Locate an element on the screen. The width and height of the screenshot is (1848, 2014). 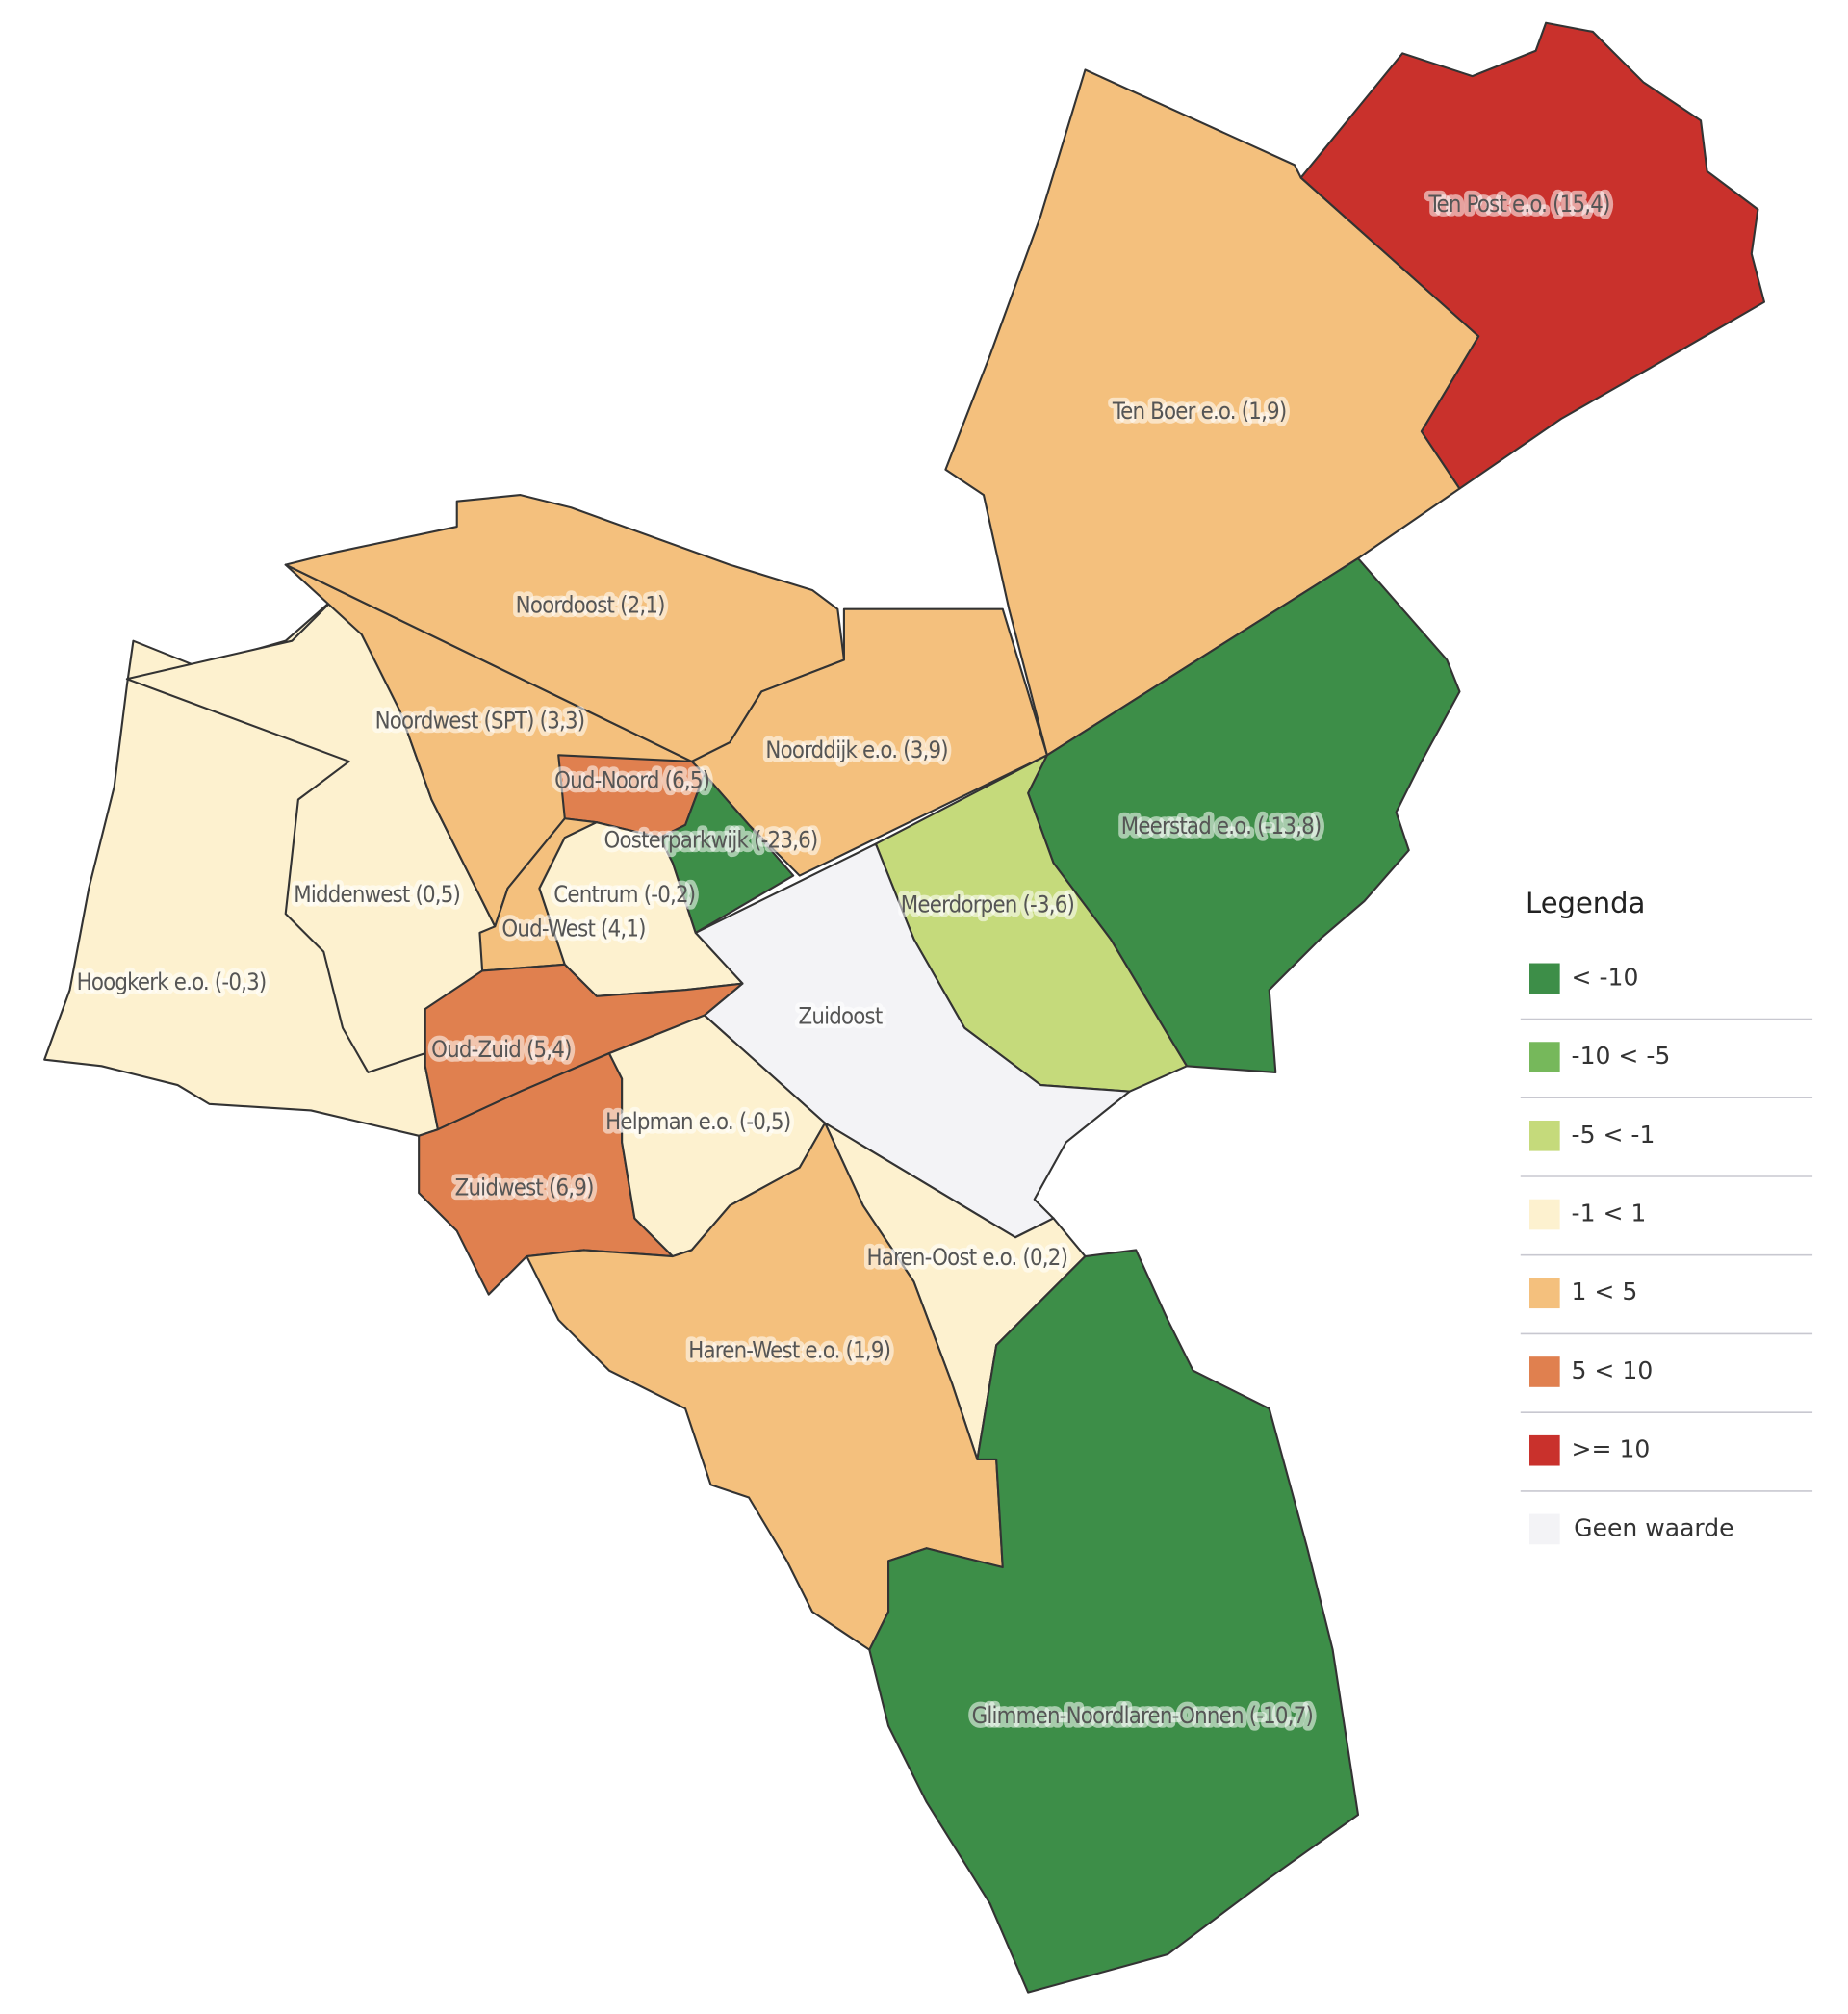
region-label: Oud-West (4,1) is located at coordinates (573, 929).